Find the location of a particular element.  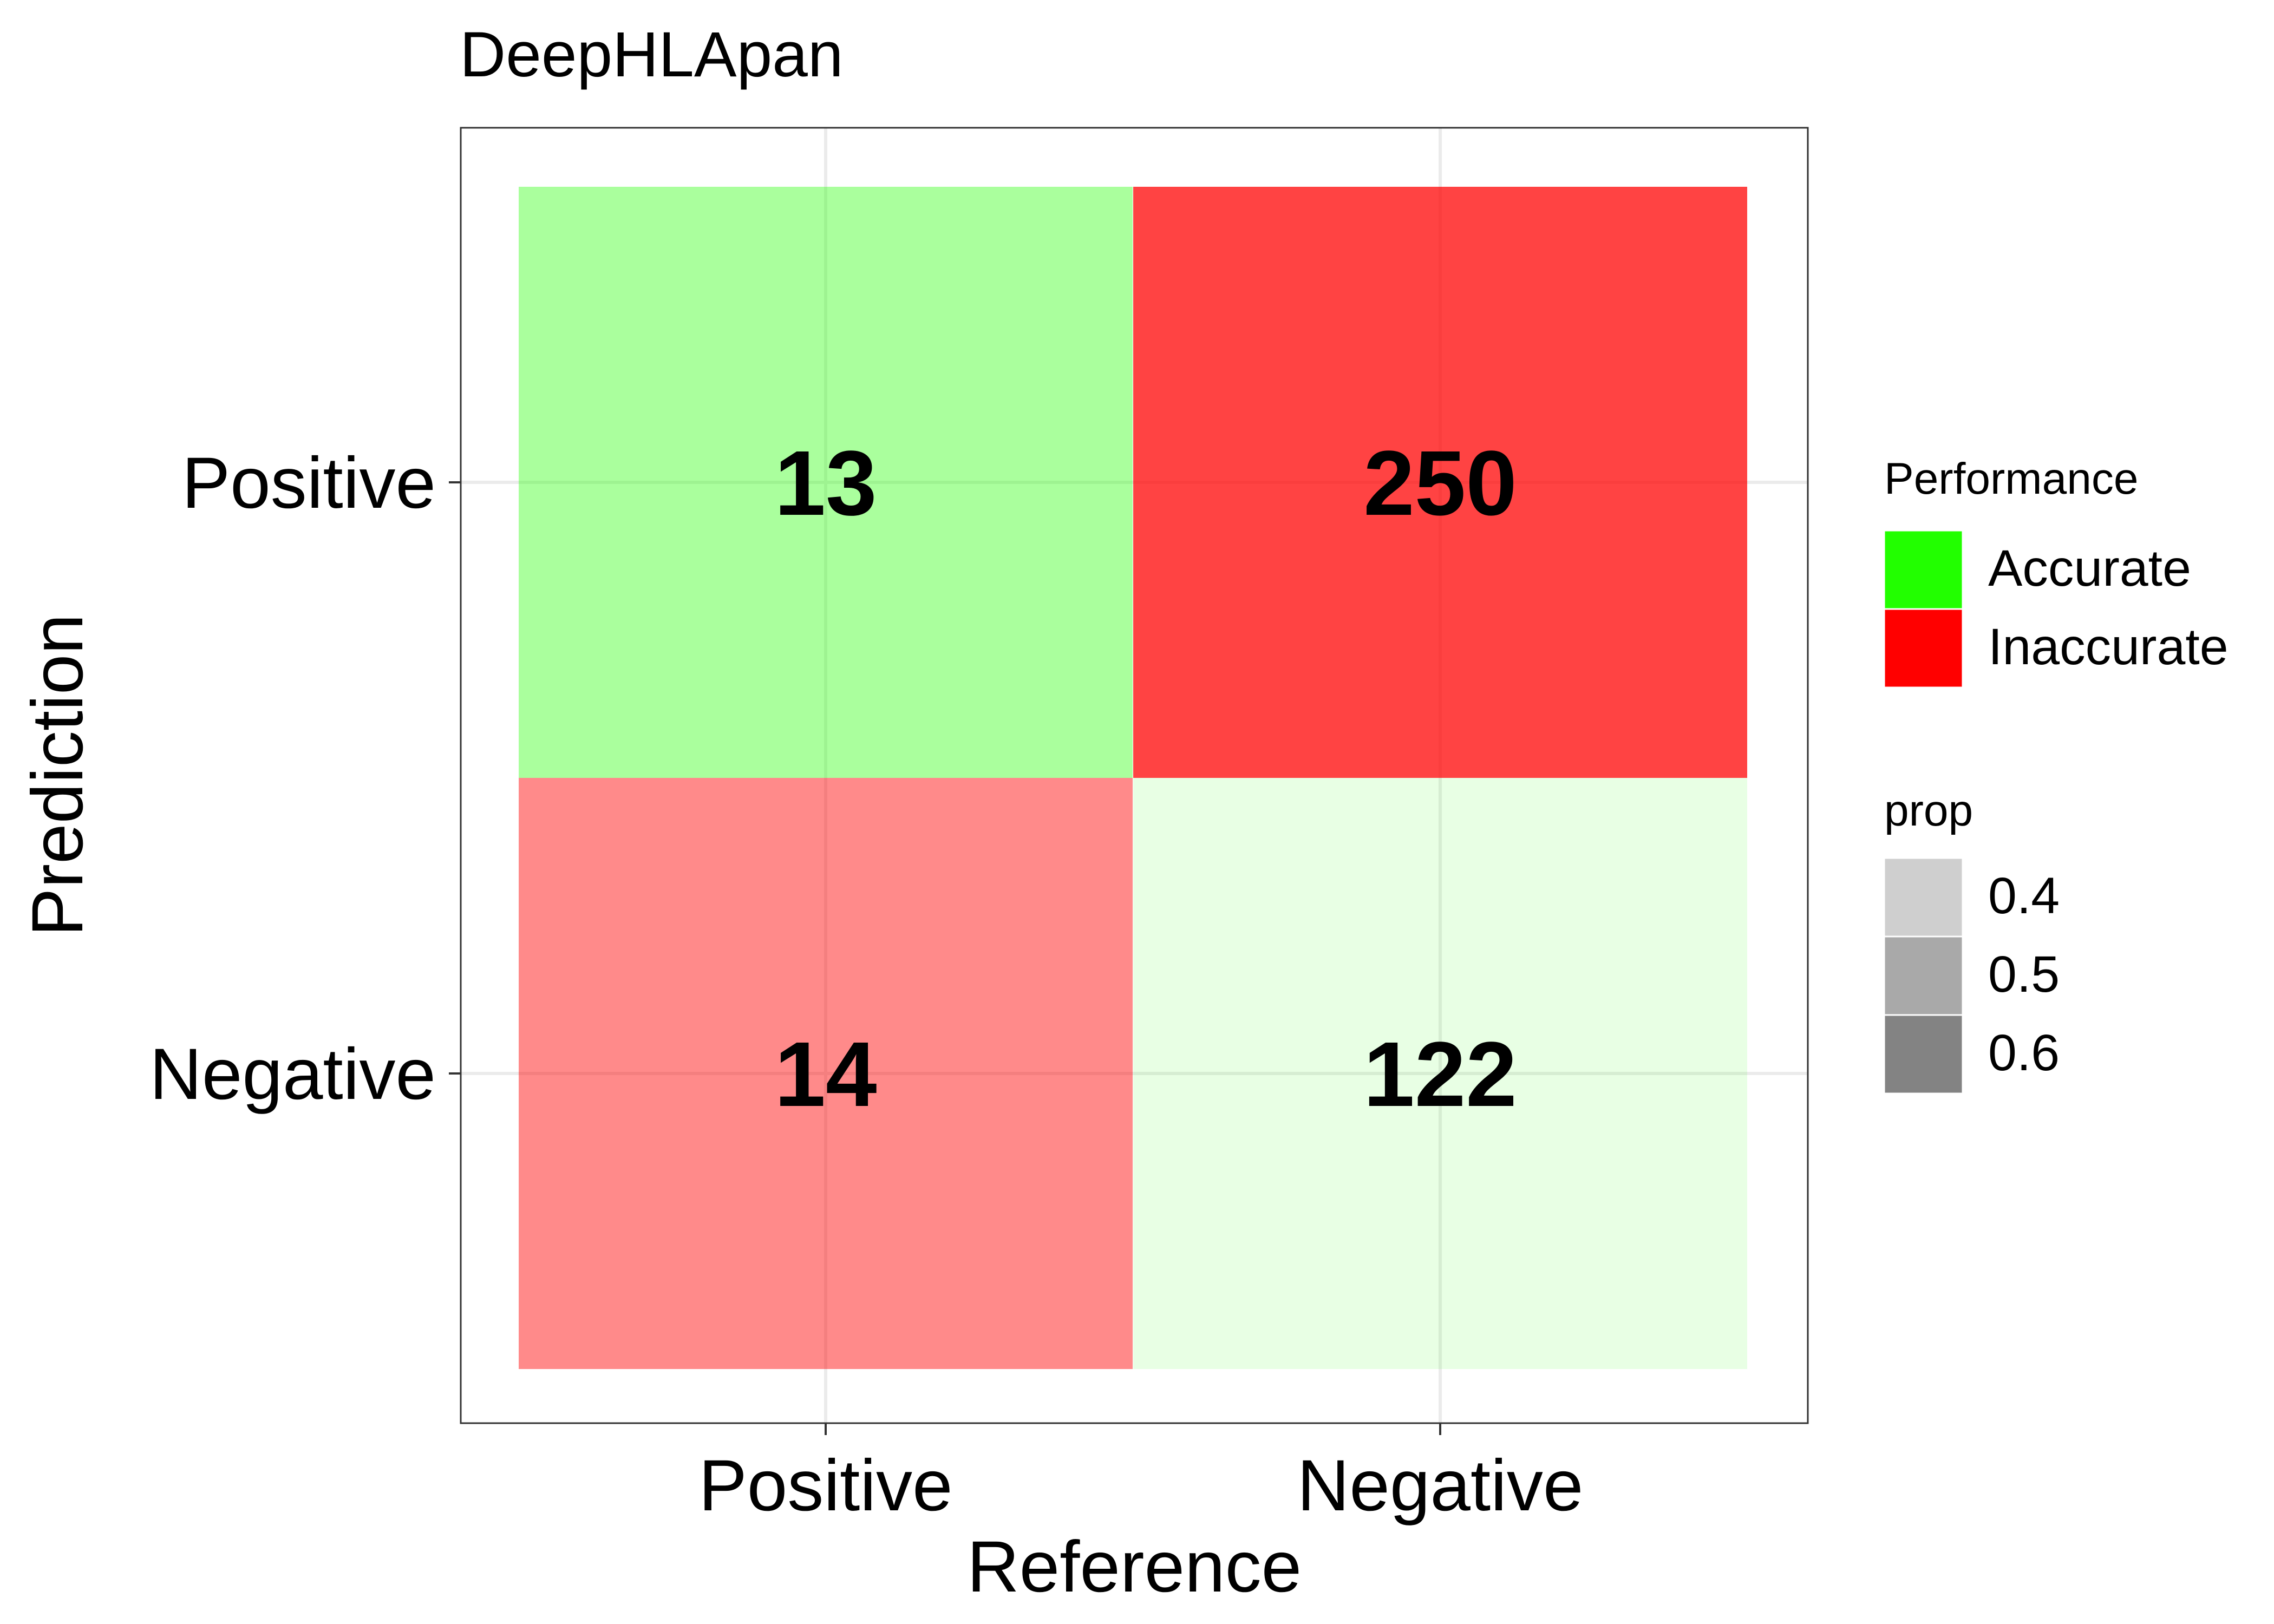

legend-prop-title: prop is located at coordinates (1929, 810).